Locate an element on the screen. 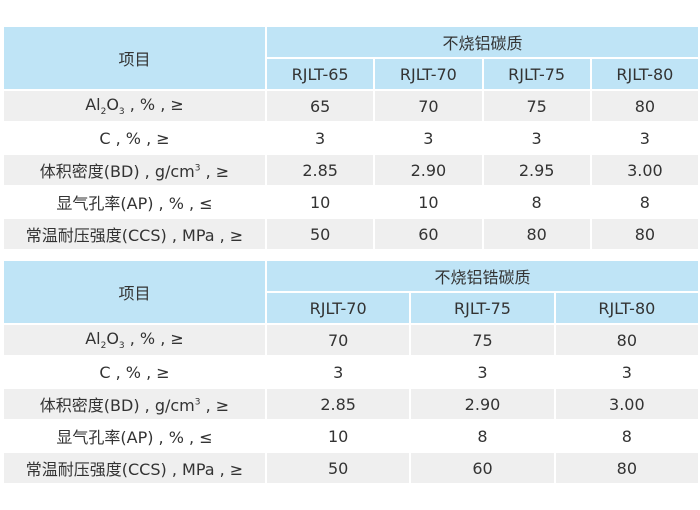 The image size is (700, 510). cell: 65 is located at coordinates (320, 106).